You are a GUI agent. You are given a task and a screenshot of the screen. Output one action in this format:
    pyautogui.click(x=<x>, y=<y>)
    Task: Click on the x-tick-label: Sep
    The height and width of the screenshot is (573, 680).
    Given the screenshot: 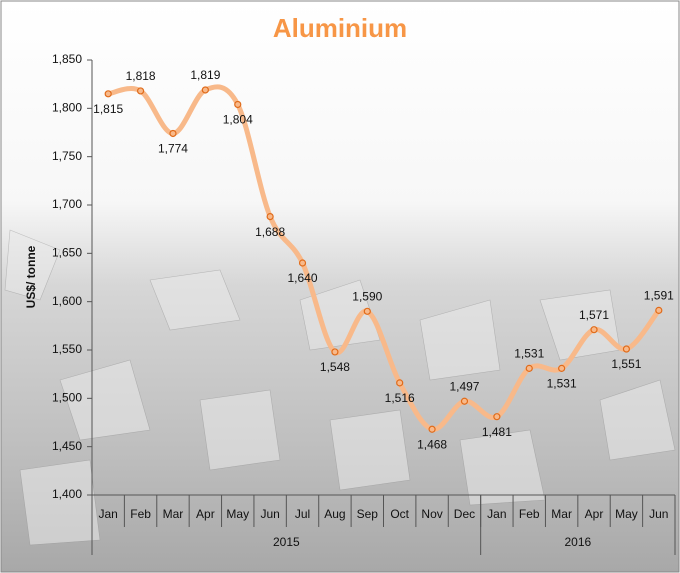 What is the action you would take?
    pyautogui.click(x=368, y=514)
    